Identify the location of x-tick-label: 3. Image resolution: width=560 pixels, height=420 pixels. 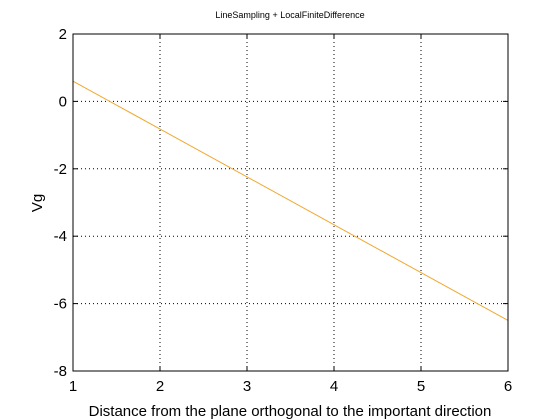
(247, 386).